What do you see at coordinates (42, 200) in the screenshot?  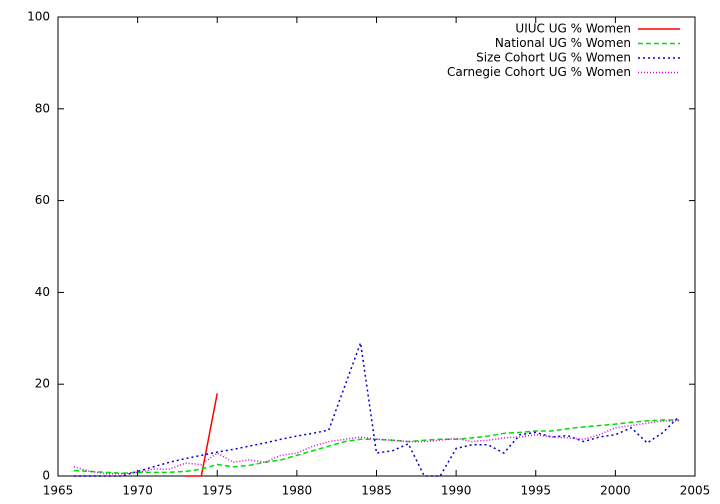 I see `y-tick-label: 60` at bounding box center [42, 200].